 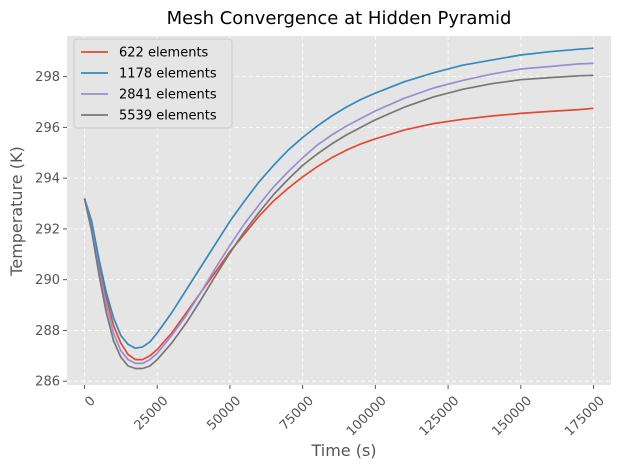 What do you see at coordinates (16, 211) in the screenshot?
I see `y-axis-label: Temperature (K)` at bounding box center [16, 211].